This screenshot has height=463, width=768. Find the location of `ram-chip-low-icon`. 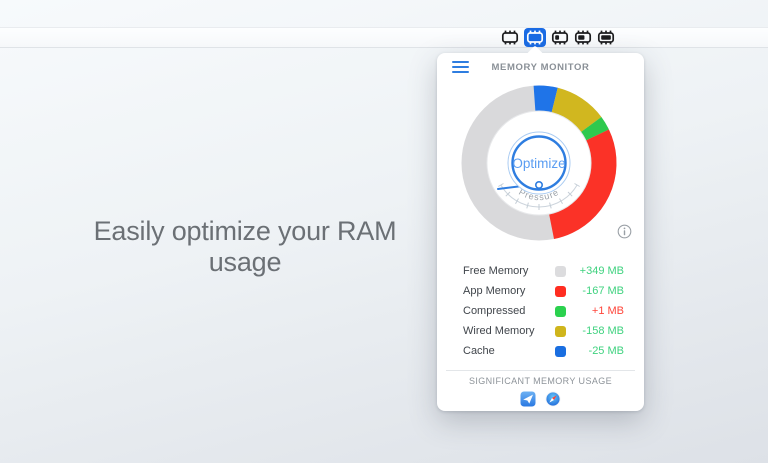

ram-chip-low-icon is located at coordinates (560, 38).